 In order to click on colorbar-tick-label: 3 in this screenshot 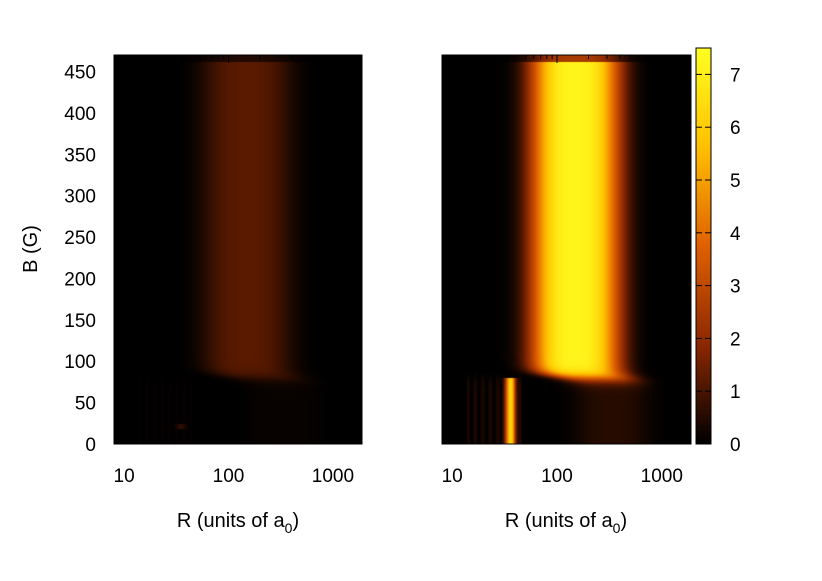, I will do `click(735, 287)`.